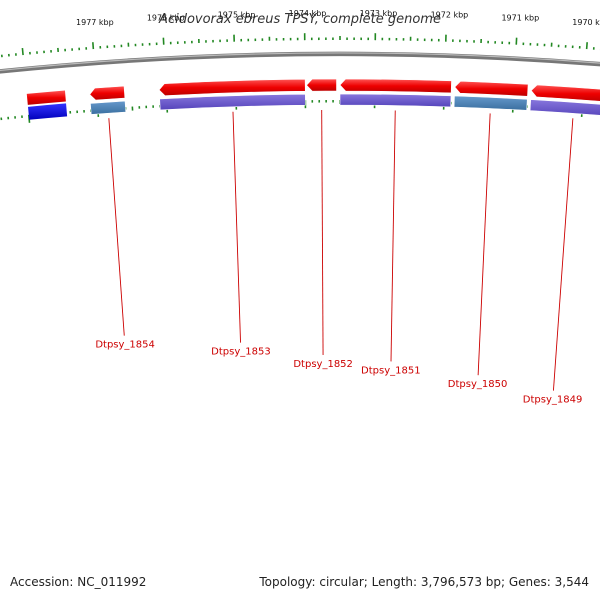  Describe the element at coordinates (241, 352) in the screenshot. I see `gene-label: Dtpsy_1853` at that location.